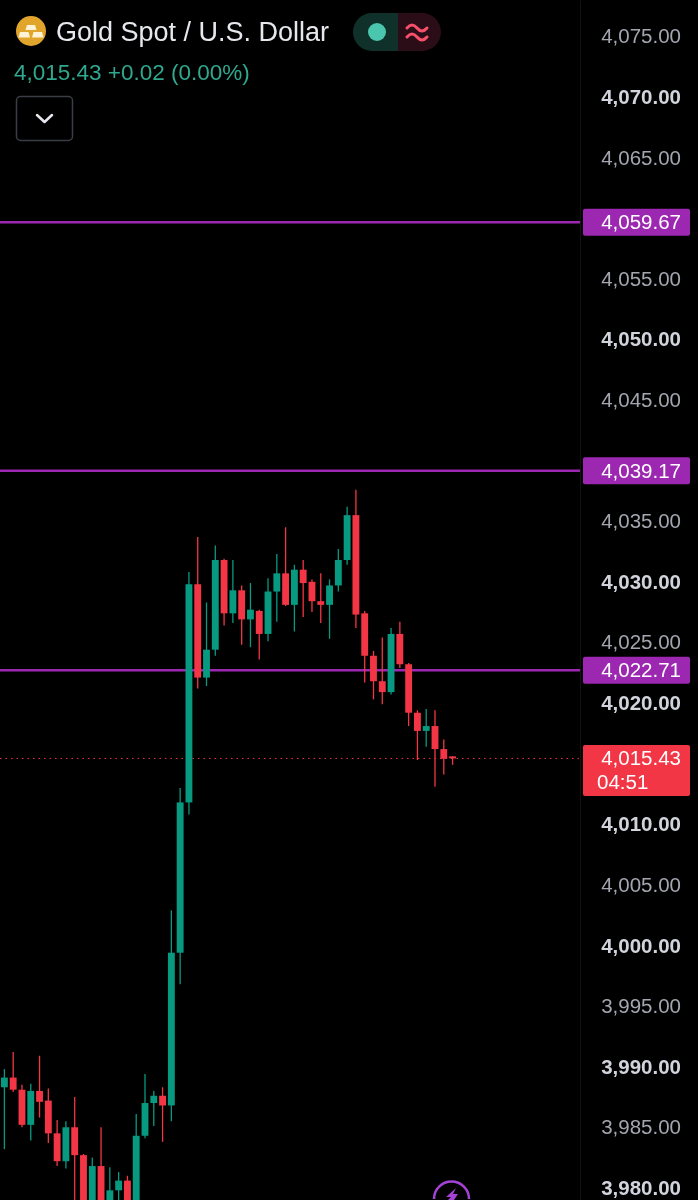 The image size is (698, 1200). What do you see at coordinates (641, 642) in the screenshot?
I see `y-tick-label: 4,025.00` at bounding box center [641, 642].